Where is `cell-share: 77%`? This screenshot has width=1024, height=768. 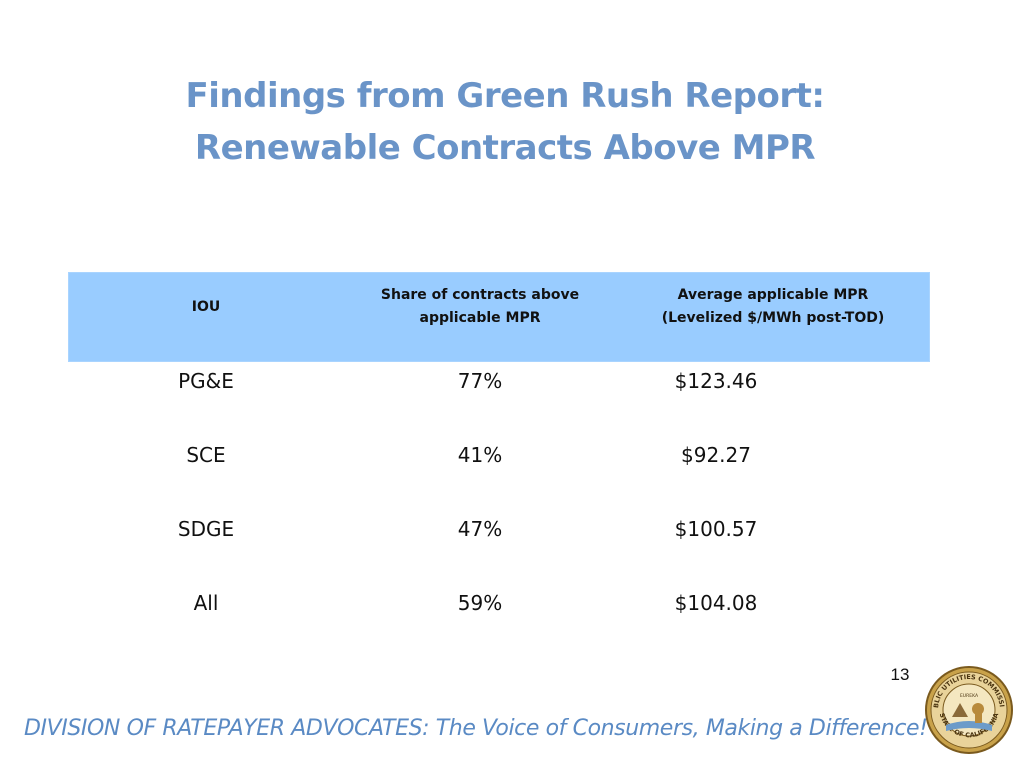
cell-share: 77% is located at coordinates (480, 381).